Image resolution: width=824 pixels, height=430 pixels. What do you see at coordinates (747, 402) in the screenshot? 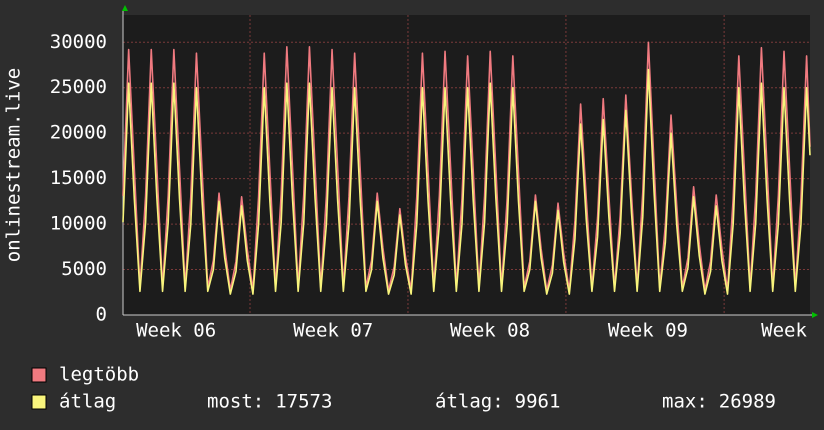
I see `summary-value: 26989` at bounding box center [747, 402].